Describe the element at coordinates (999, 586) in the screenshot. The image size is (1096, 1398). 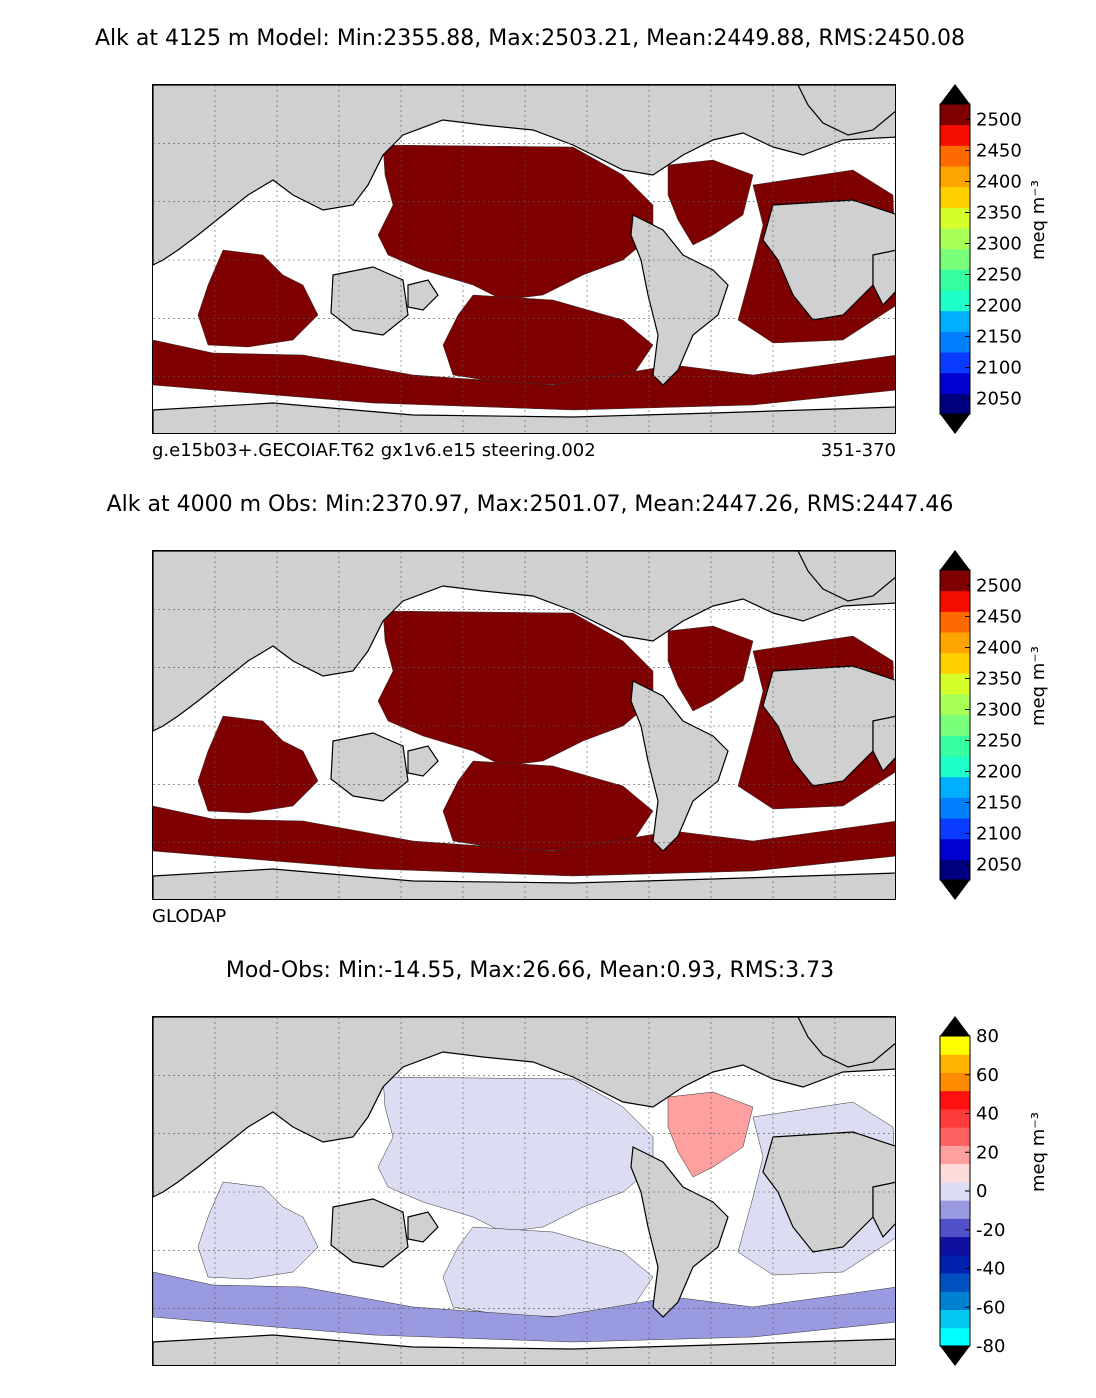
I see `colorbar-tick-label: 2500` at that location.